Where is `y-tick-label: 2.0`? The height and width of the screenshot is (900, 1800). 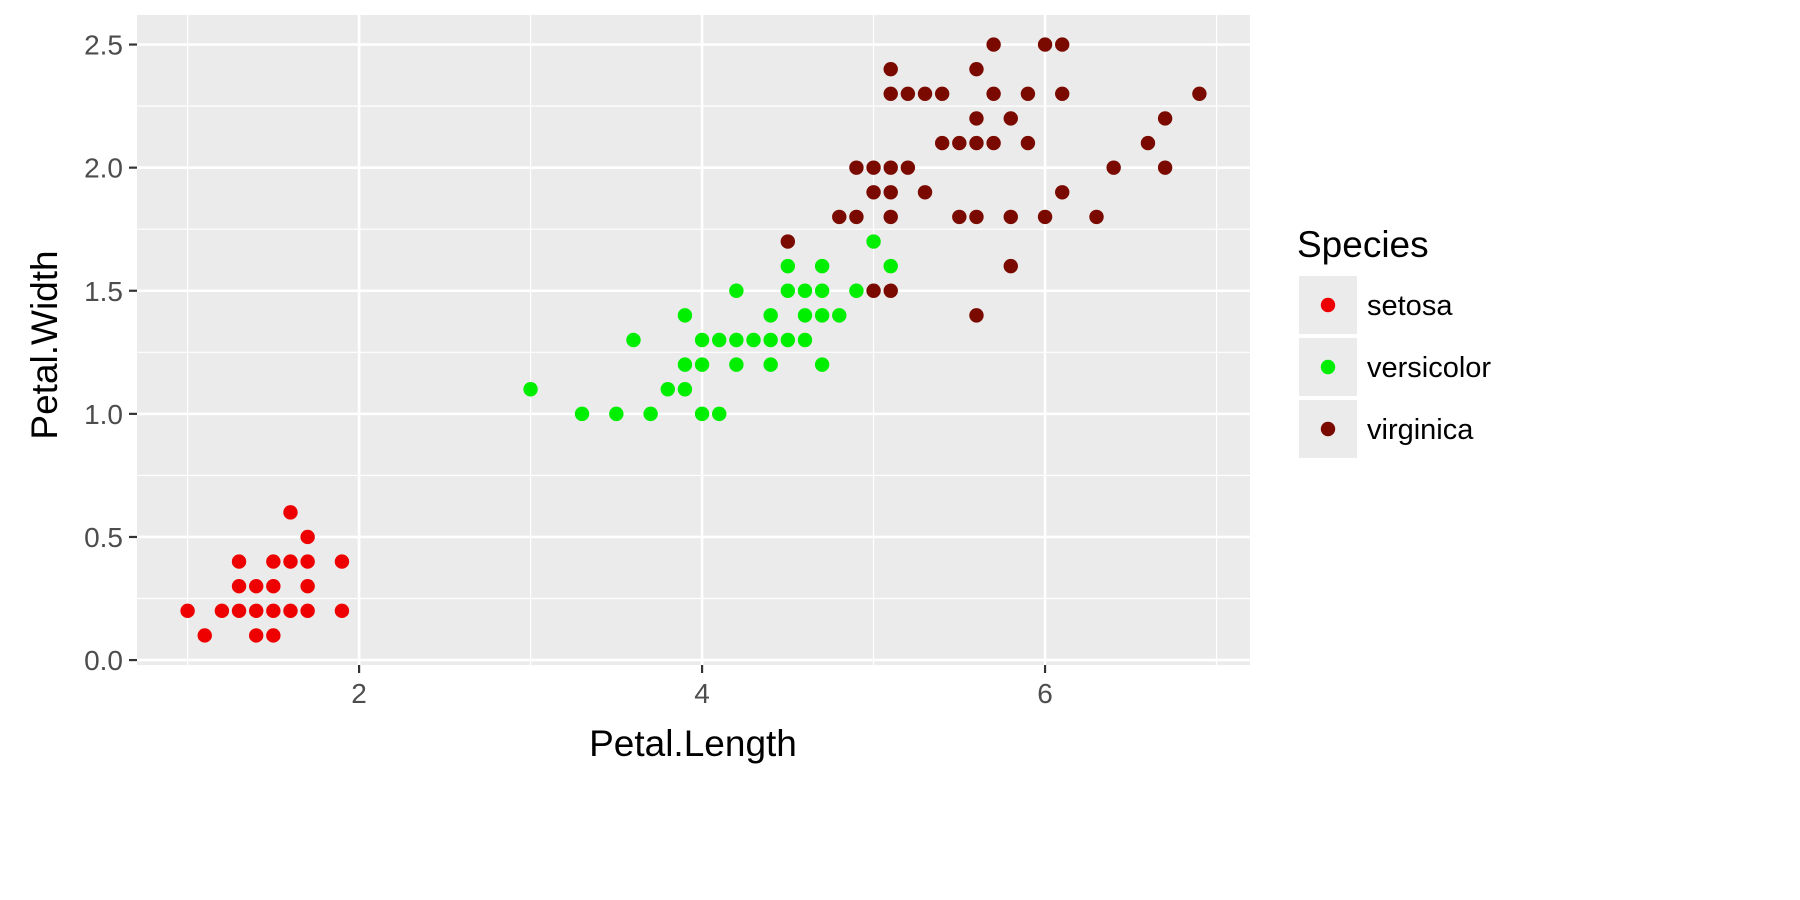
y-tick-label: 2.0 is located at coordinates (103, 168).